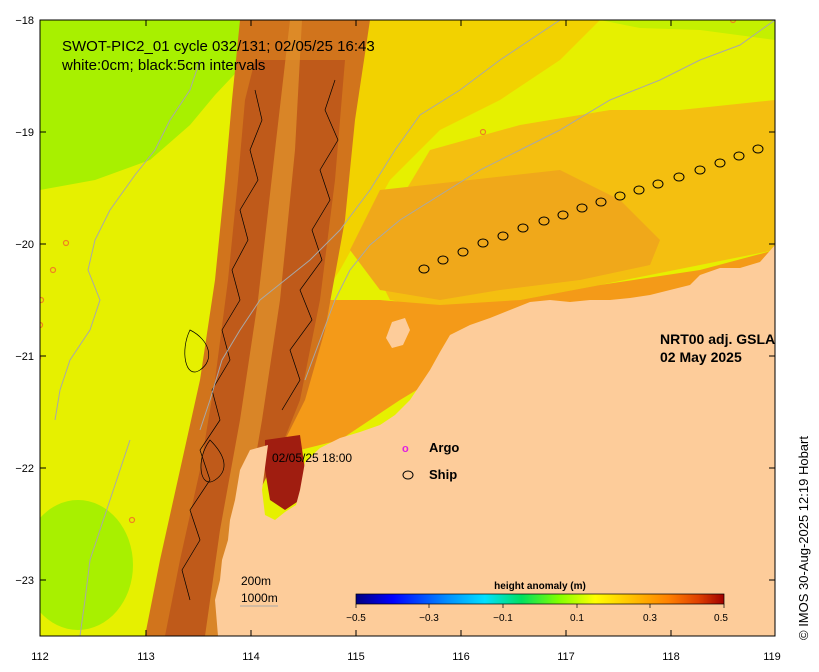 This screenshot has width=819, height=672. Describe the element at coordinates (146, 657) in the screenshot. I see `x-tick-label: 113` at that location.